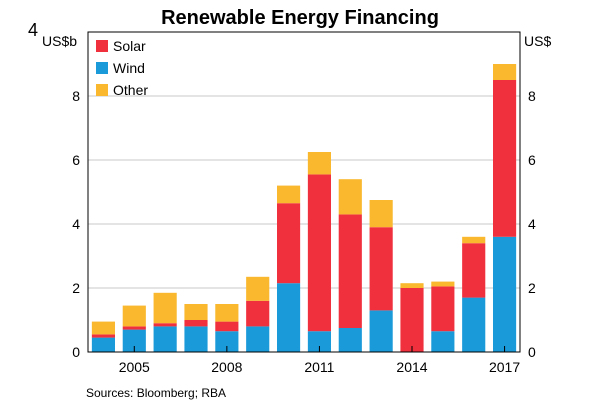 The image size is (600, 406). I want to click on bar-other-2012, so click(350, 197).